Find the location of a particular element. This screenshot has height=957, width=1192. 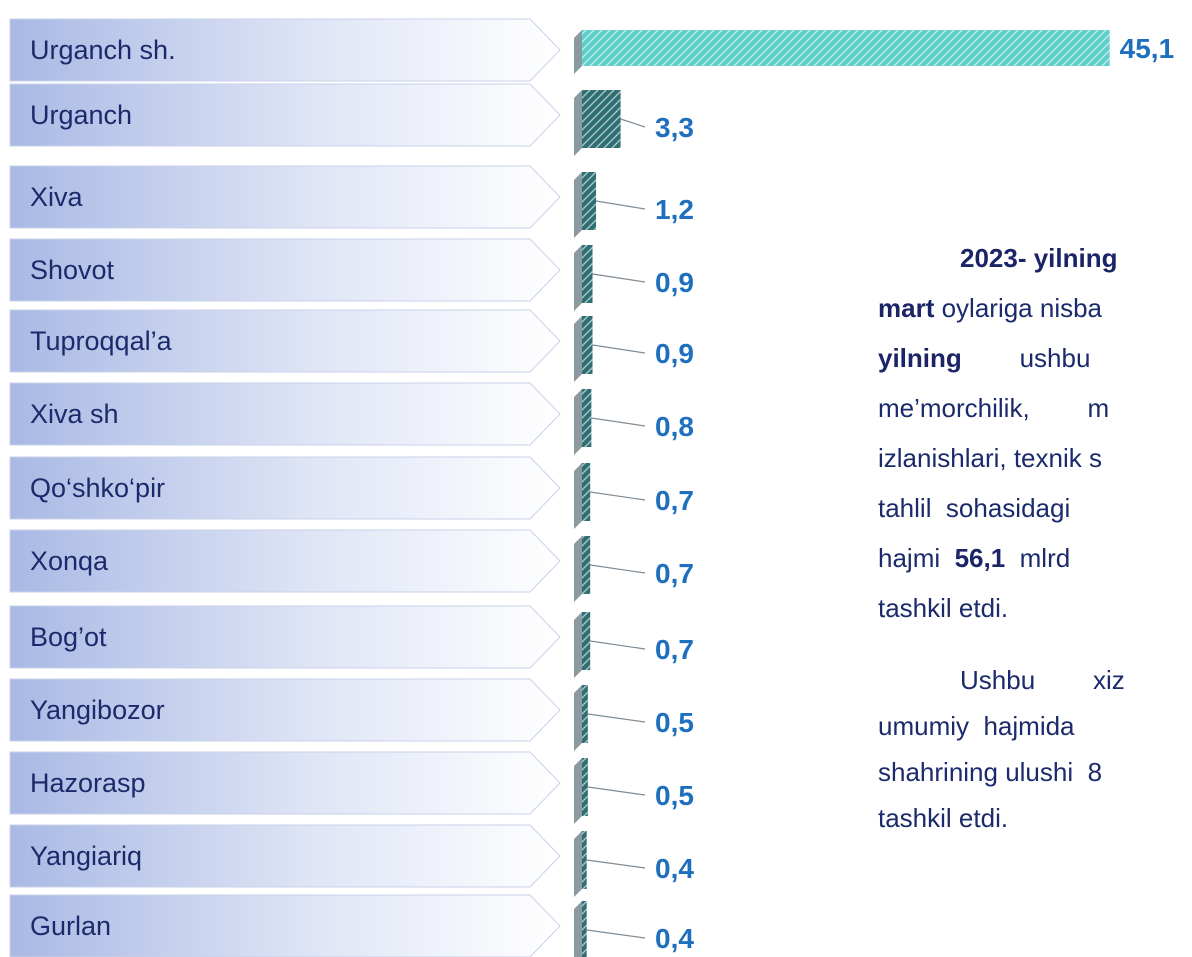

text-run: umumiy hajmida is located at coordinates (976, 726).